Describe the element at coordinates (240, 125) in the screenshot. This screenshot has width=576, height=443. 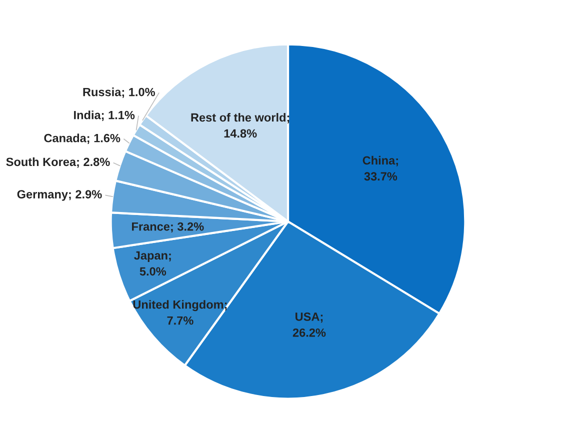
I see `slice-label: Rest of the world; 14.8%` at that location.